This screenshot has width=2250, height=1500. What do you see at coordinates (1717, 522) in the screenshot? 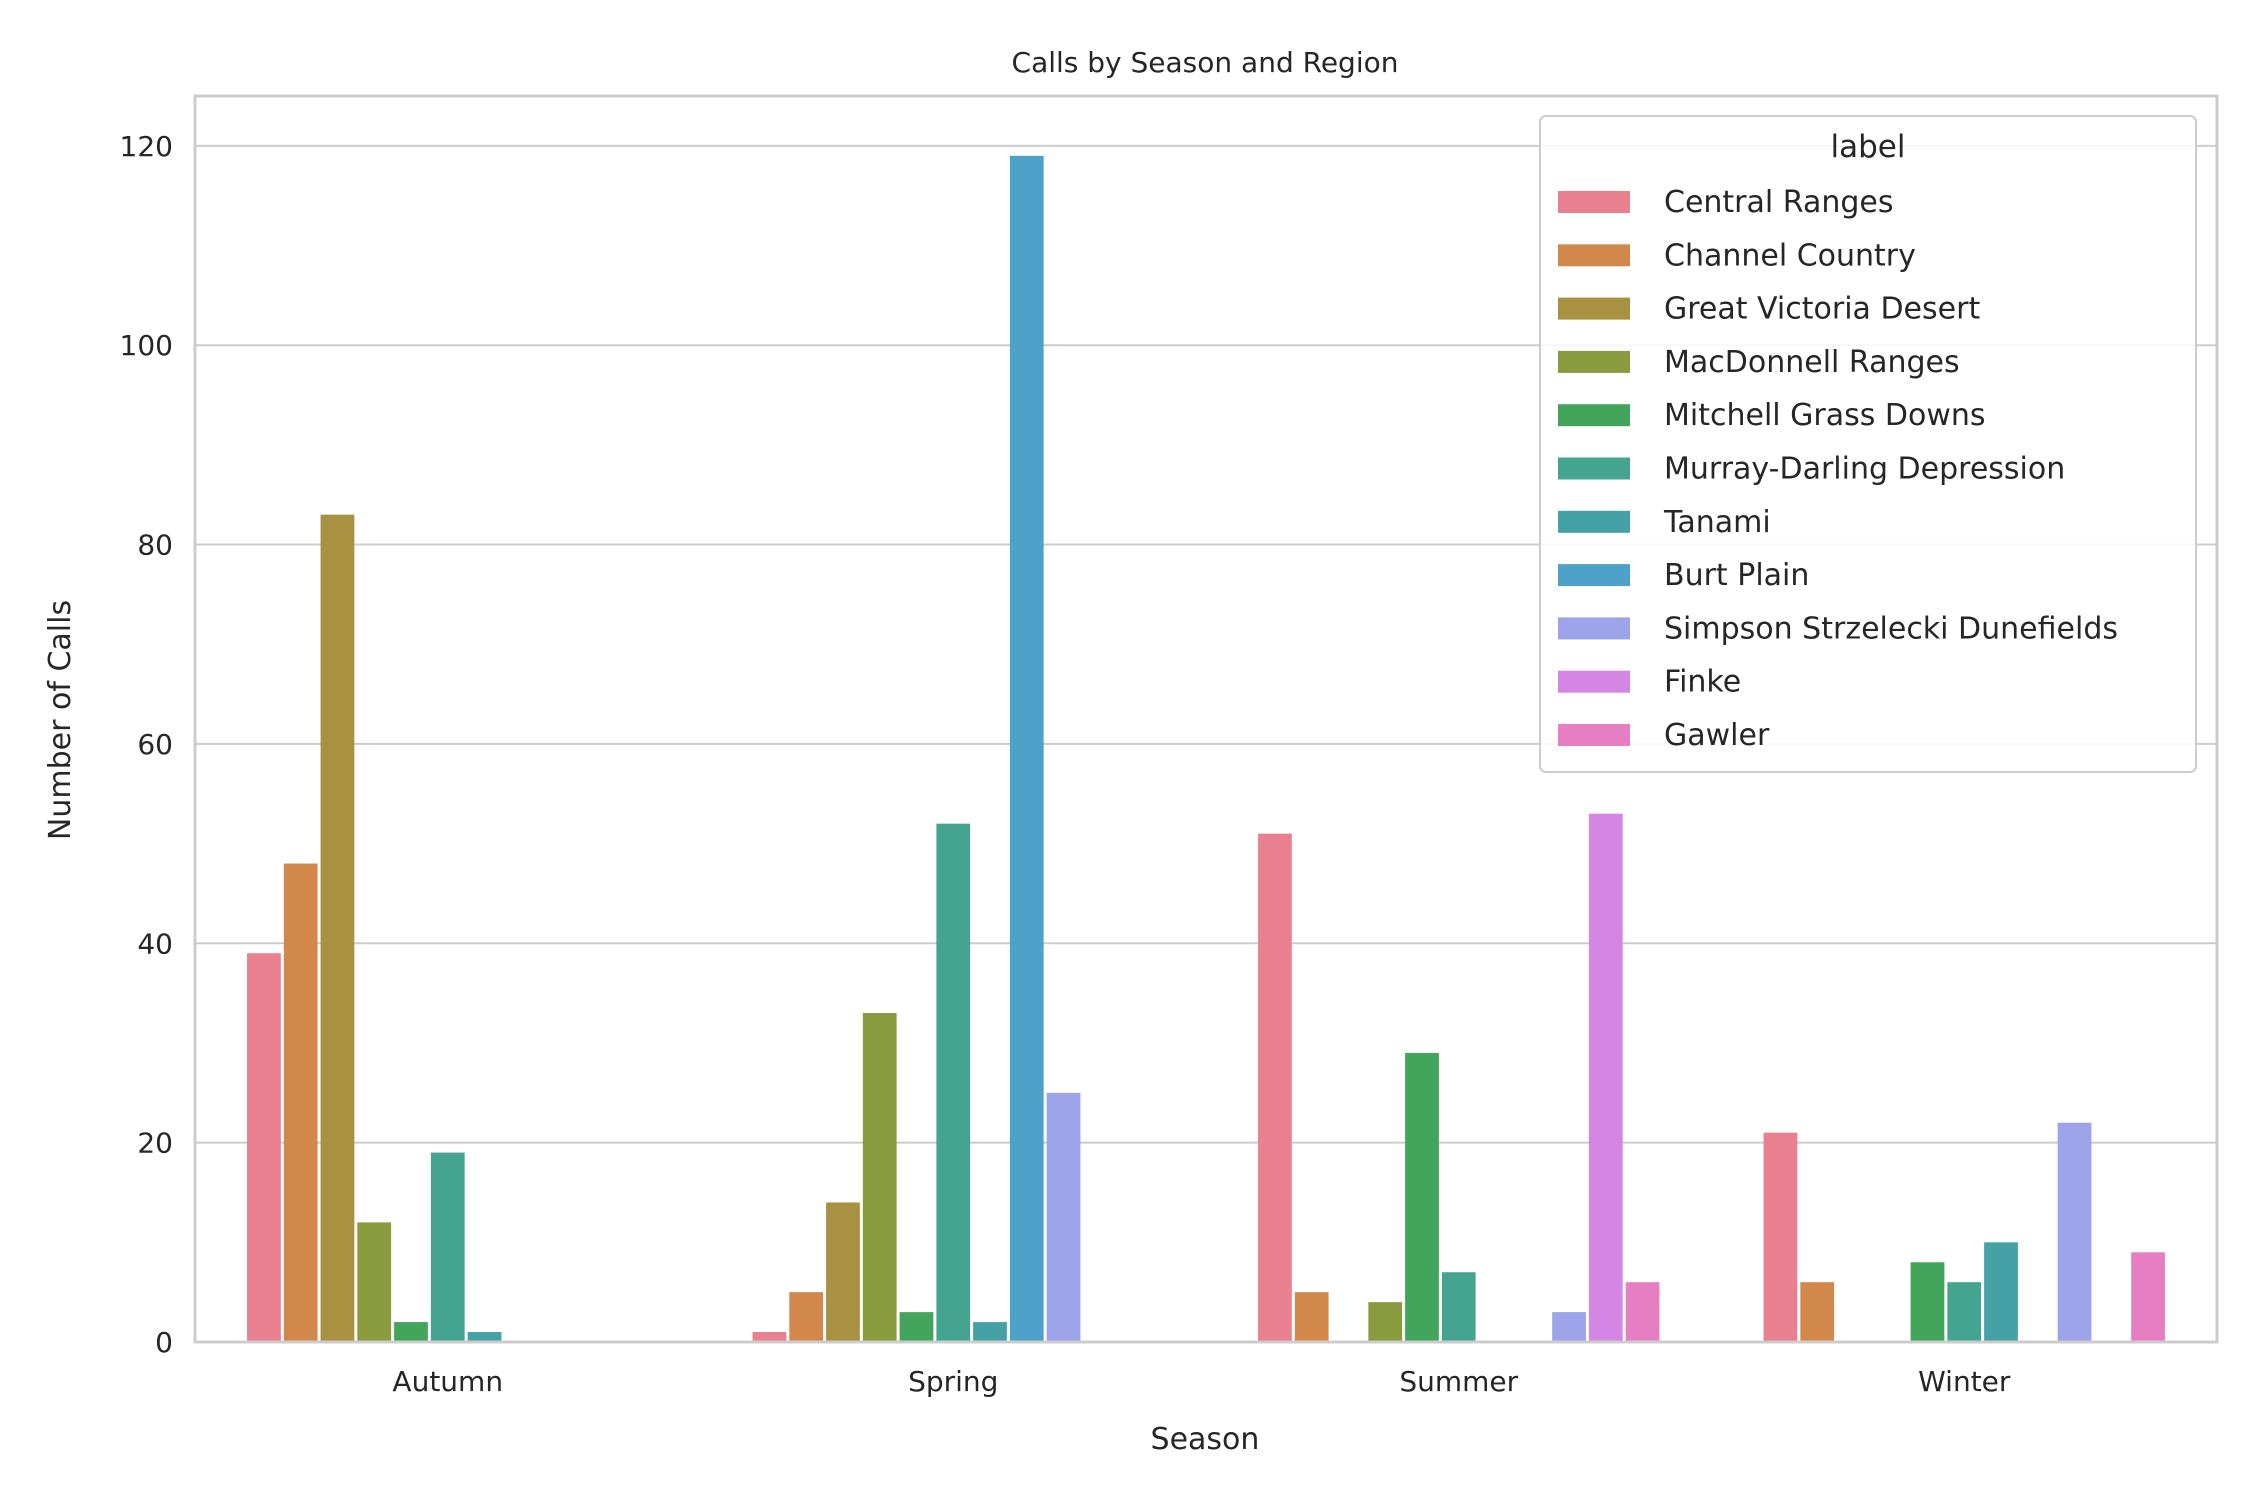
I see `legend-entry: Tanami` at bounding box center [1717, 522].